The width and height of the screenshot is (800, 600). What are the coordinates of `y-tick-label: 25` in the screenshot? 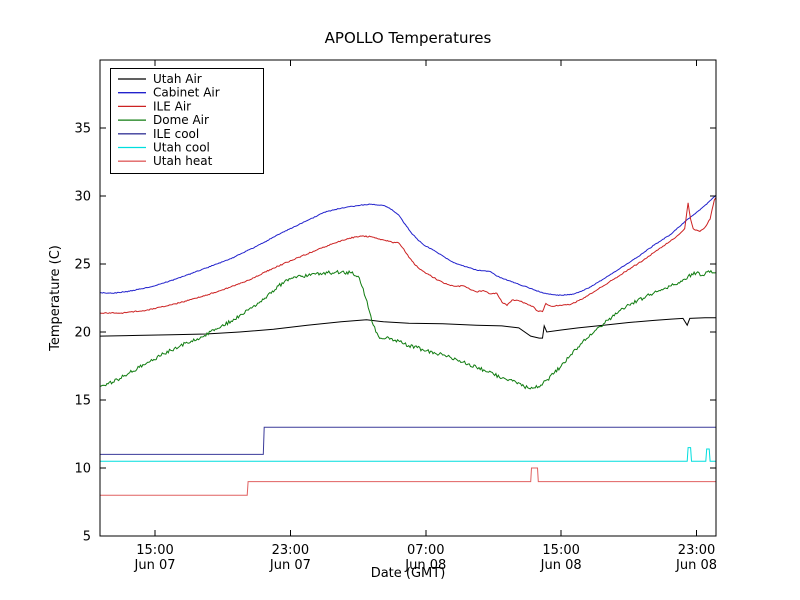 It's located at (82, 265).